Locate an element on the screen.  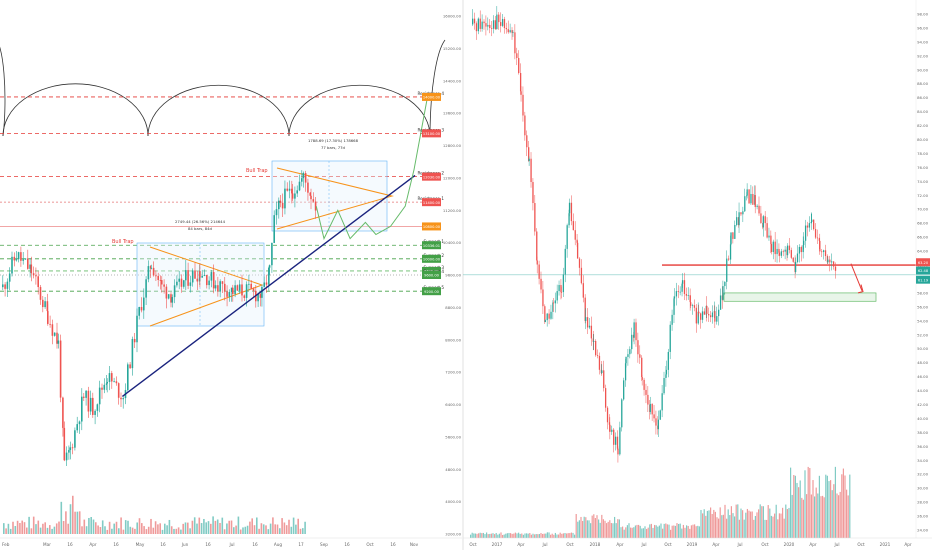
right-y-tick: 30.00 is located at coordinates (922, 488).